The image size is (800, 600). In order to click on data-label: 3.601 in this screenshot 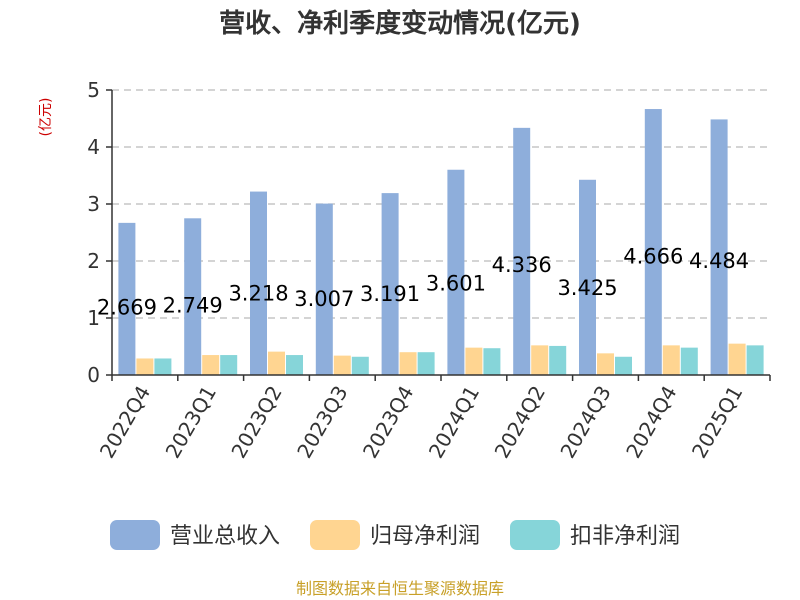, I will do `click(456, 284)`.